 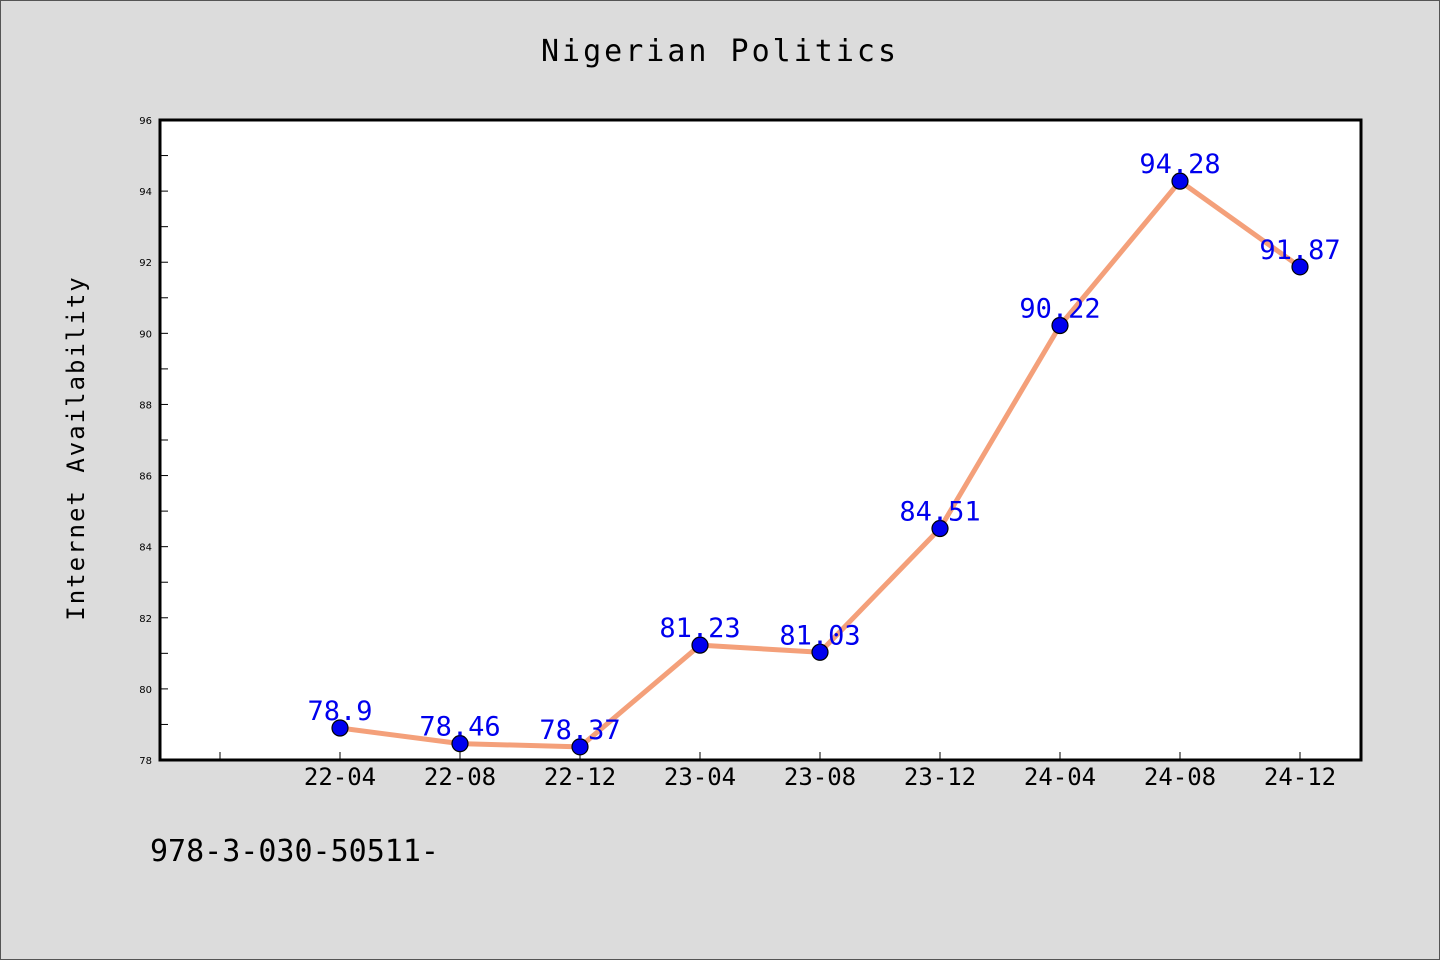 What do you see at coordinates (340, 777) in the screenshot?
I see `x-tick-label: 22-04` at bounding box center [340, 777].